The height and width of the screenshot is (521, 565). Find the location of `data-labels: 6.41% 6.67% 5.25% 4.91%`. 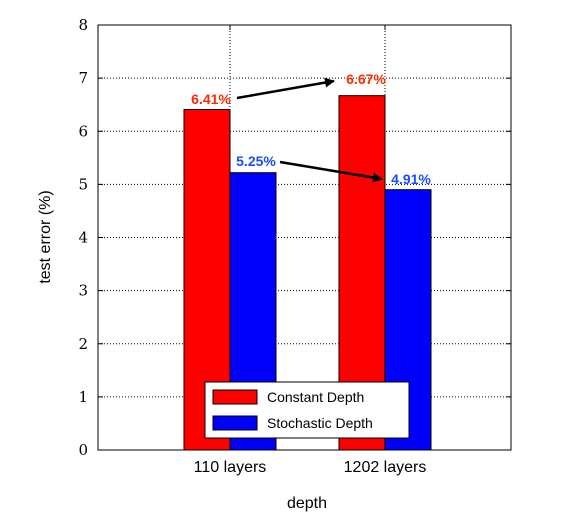

data-labels: 6.41% 6.67% 5.25% 4.91% is located at coordinates (311, 129).